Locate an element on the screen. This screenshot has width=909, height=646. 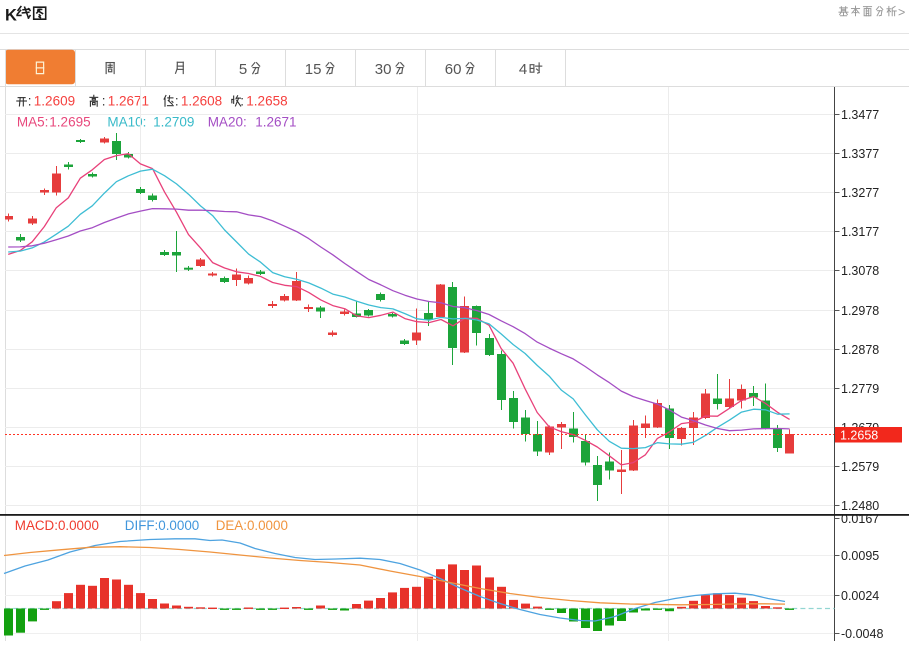
svg-text: 0.0167 is located at coordinates (860, 519).